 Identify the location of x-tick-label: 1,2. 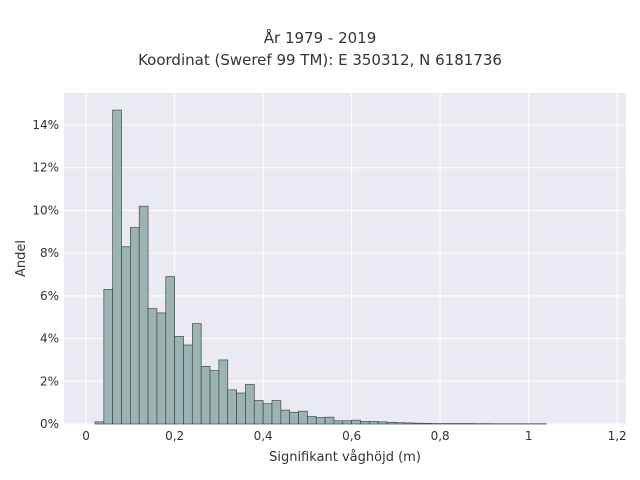
(617, 436).